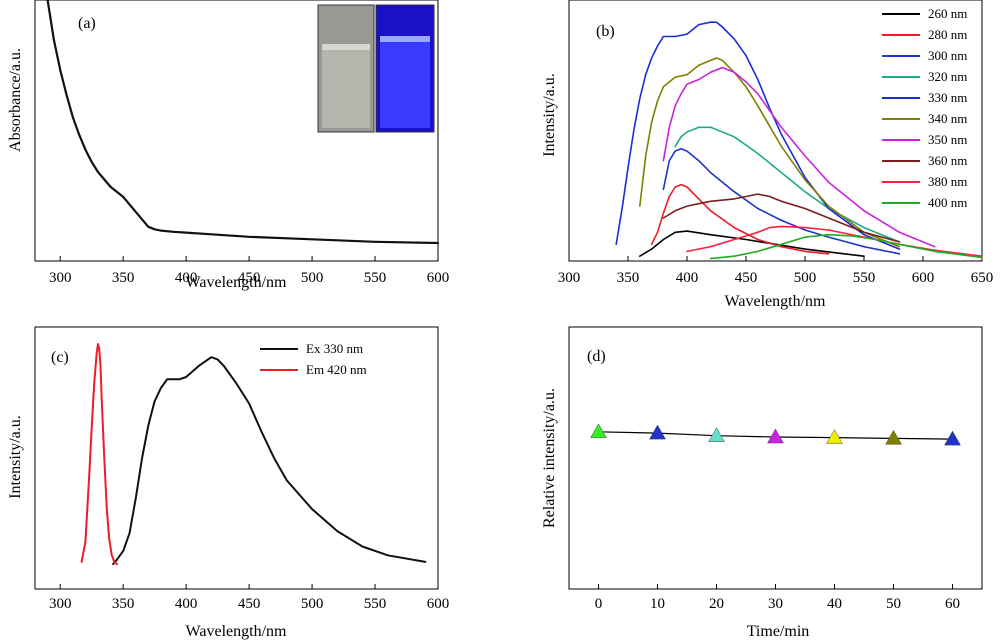 This screenshot has width=1000, height=643. I want to click on legend-label: Ex 330 nm, so click(334, 348).